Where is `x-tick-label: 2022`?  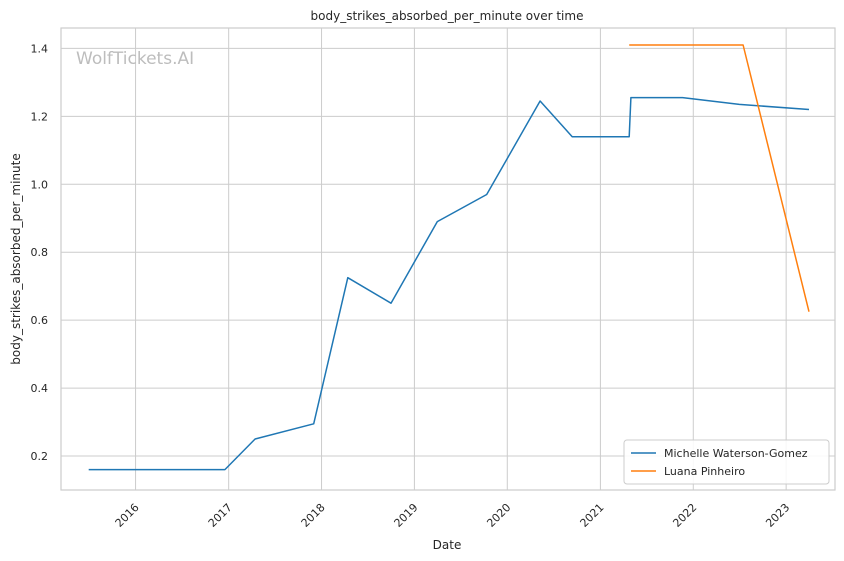 x-tick-label: 2022 is located at coordinates (684, 515).